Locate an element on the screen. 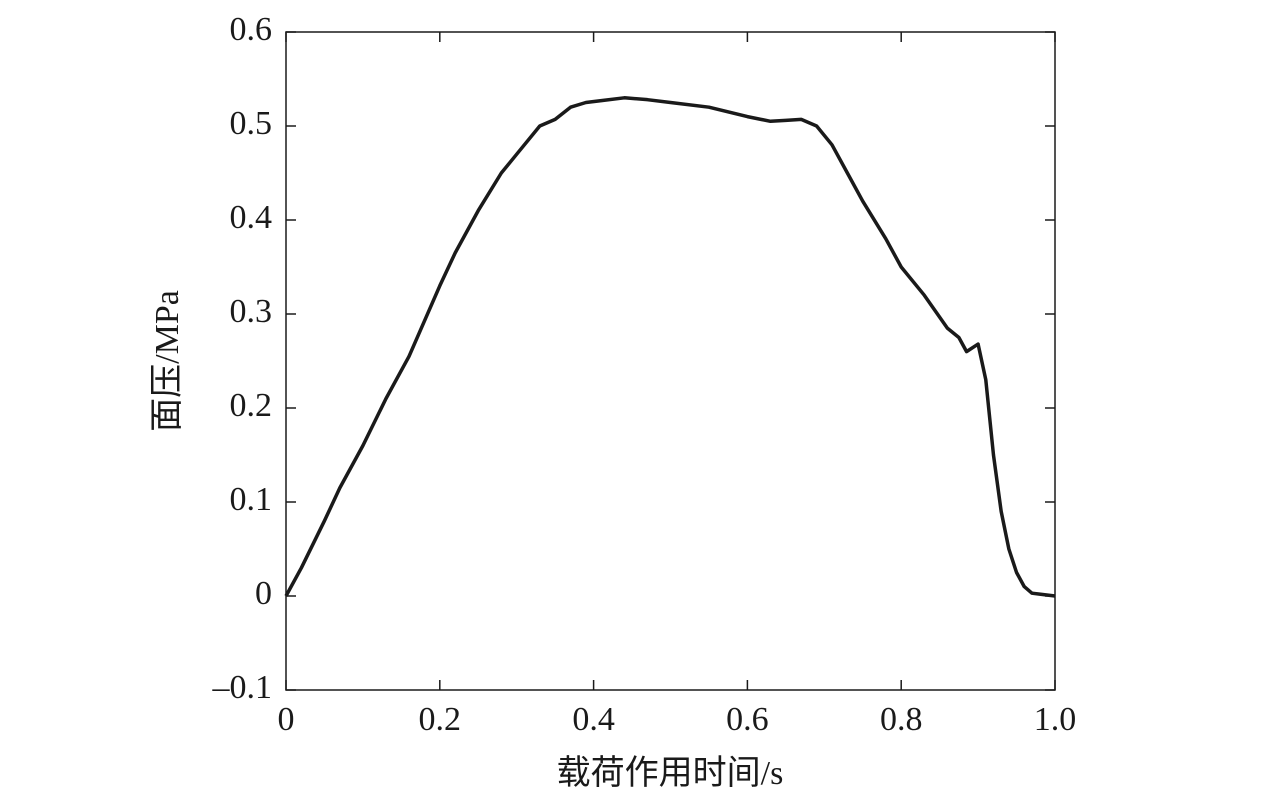 This screenshot has width=1276, height=802. x-axis-label: 载荷作用时间/s is located at coordinates (670, 773).